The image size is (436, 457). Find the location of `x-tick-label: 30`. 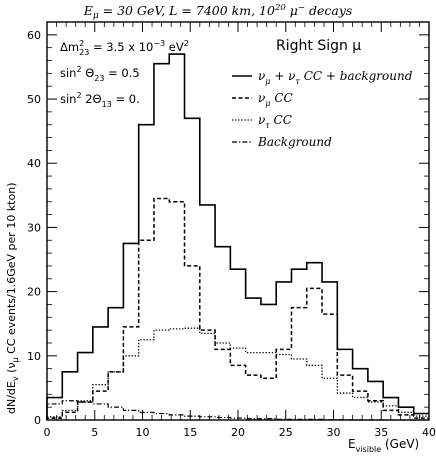

x-tick-label: 30 is located at coordinates (334, 432).